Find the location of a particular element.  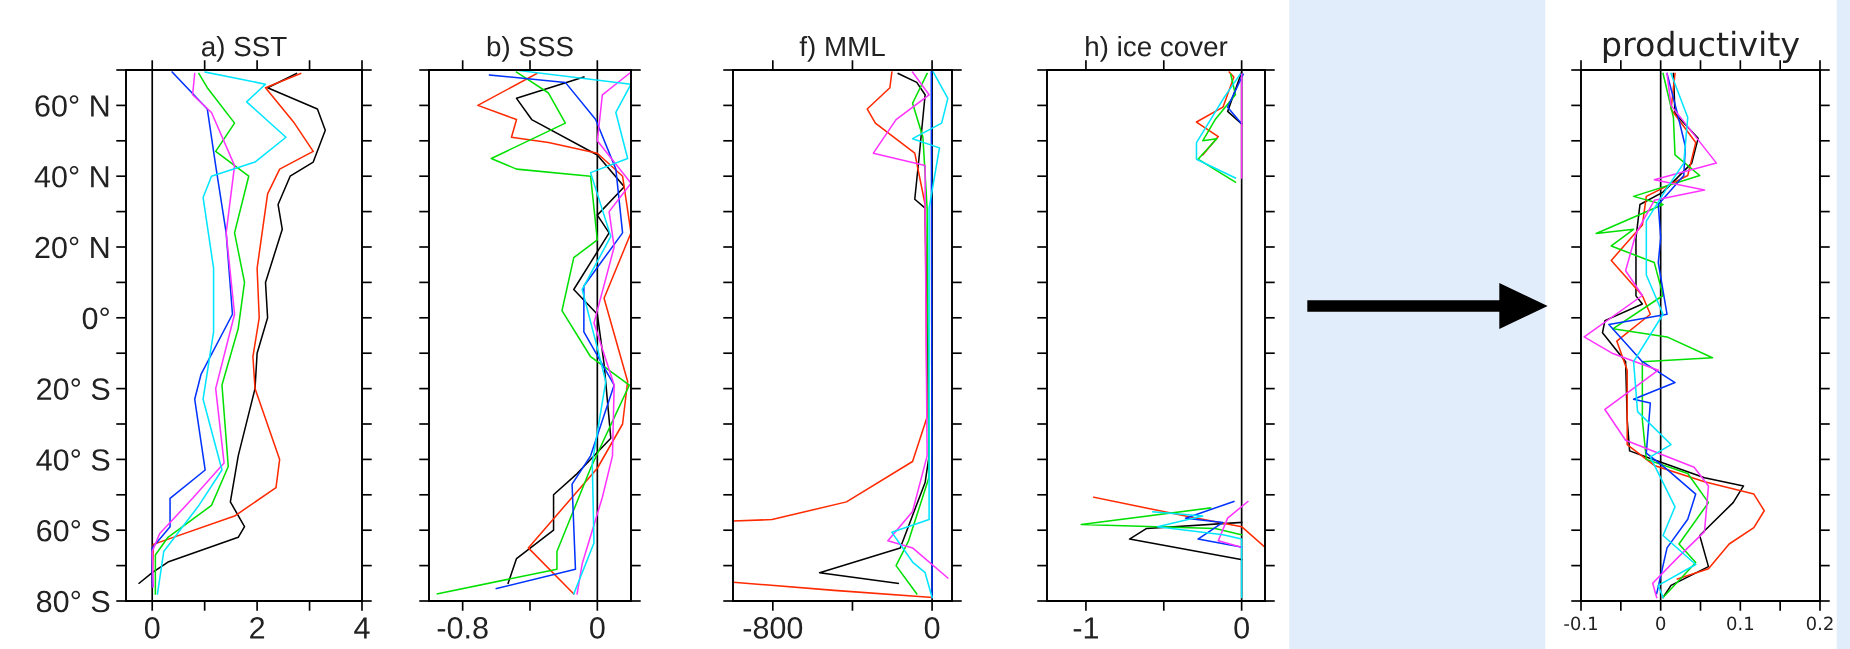

y-tick-label: 60° N is located at coordinates (72, 106).